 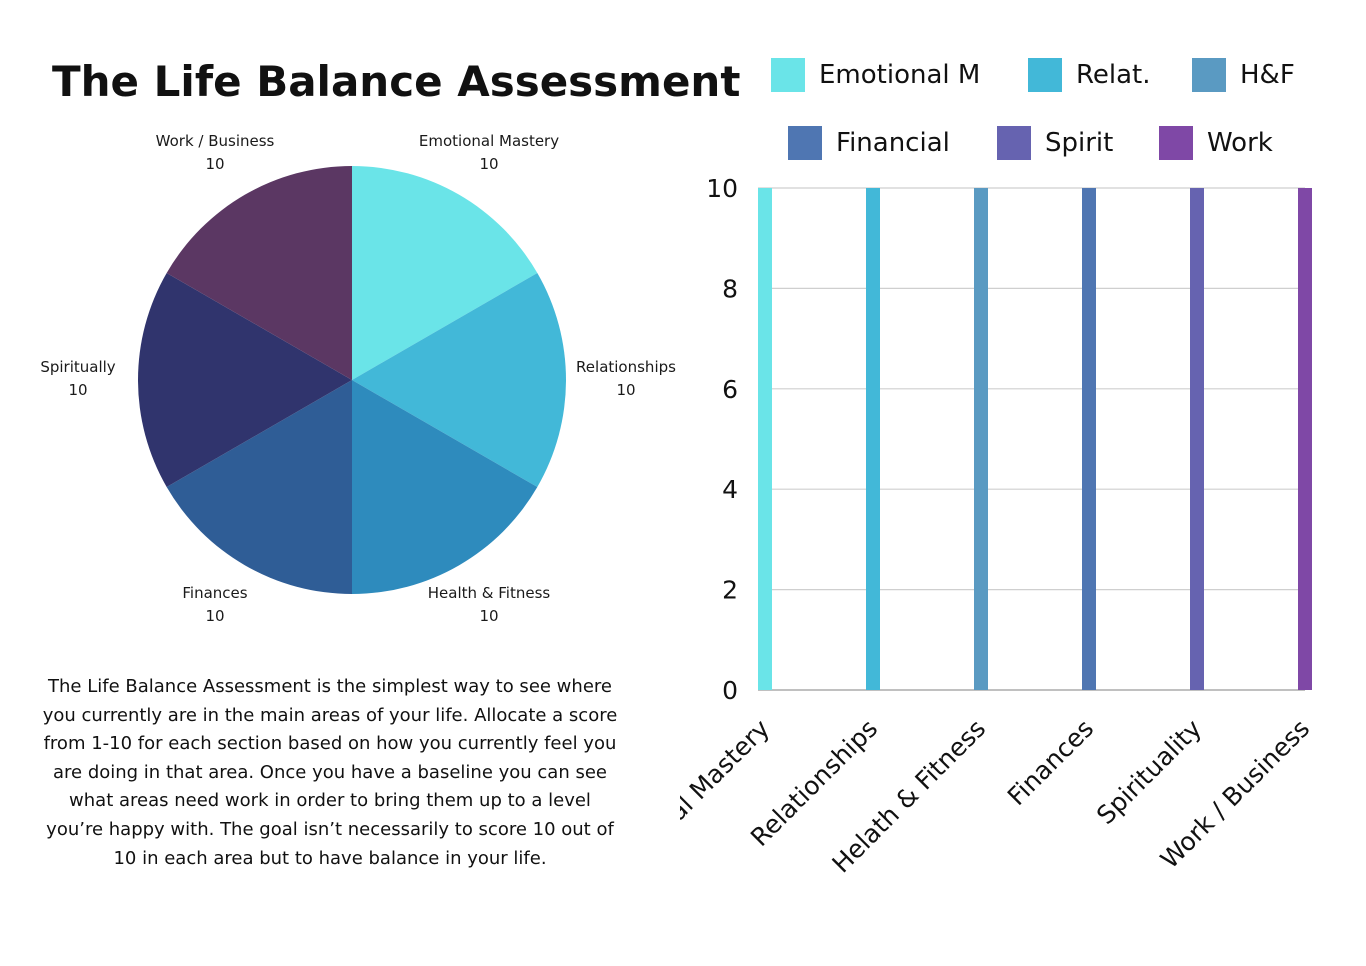 I want to click on y-tick-label: 0, so click(x=730, y=690).